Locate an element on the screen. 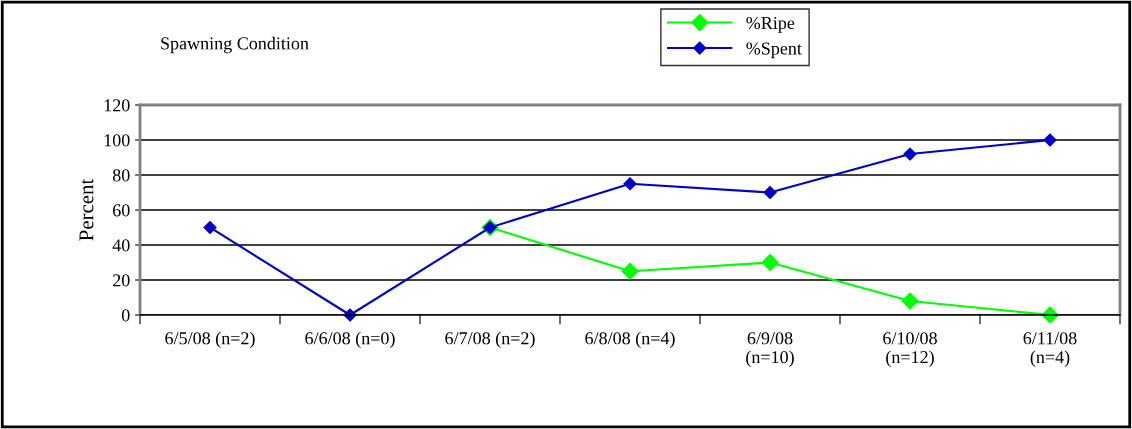  x-tick-label: 6/9/08 (n=10) is located at coordinates (770, 349).